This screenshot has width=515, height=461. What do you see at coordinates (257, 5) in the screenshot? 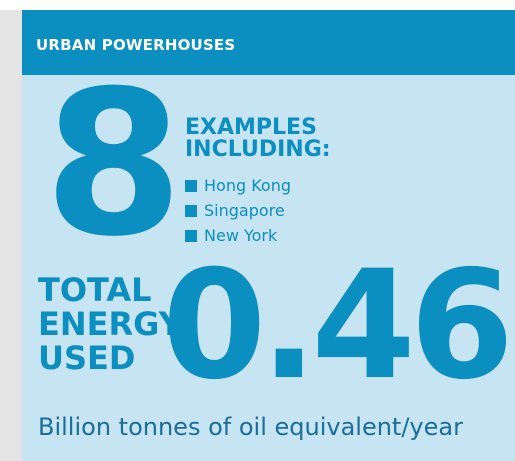
I see `top-strip` at bounding box center [257, 5].